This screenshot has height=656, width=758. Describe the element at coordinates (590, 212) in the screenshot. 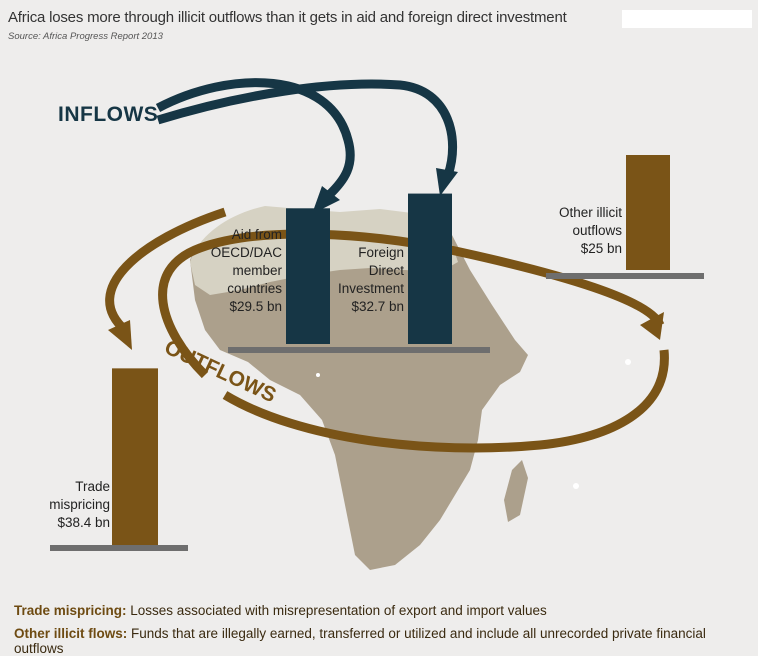

I see `other-label-line-1: Other illicit` at that location.